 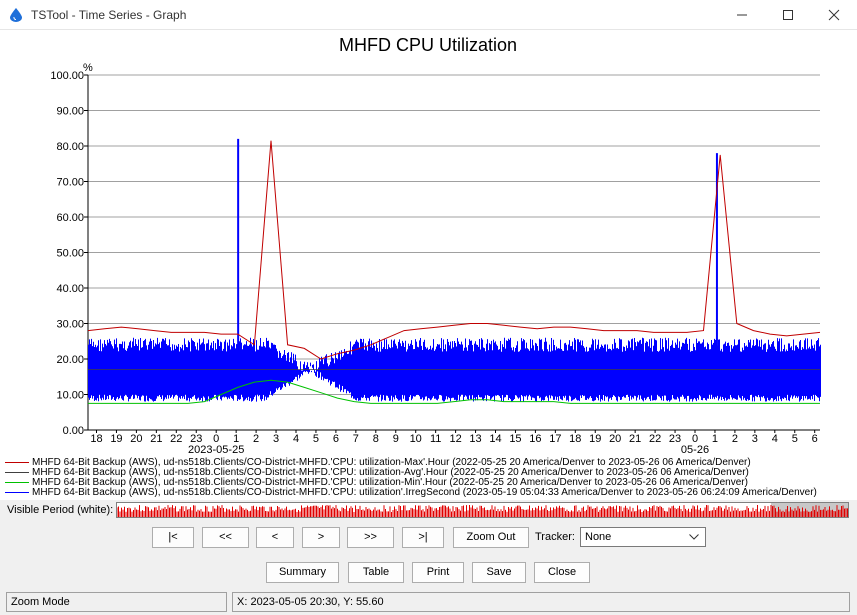 I want to click on first-button: |<, so click(x=173, y=537).